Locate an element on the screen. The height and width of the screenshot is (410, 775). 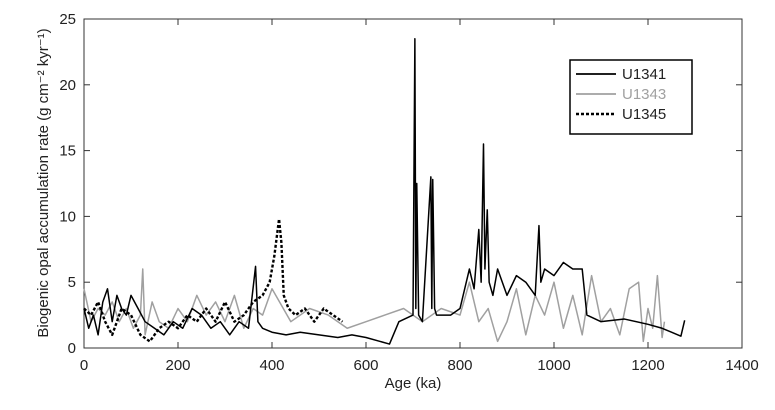
x-tick-label: 1200 is located at coordinates (647, 365).